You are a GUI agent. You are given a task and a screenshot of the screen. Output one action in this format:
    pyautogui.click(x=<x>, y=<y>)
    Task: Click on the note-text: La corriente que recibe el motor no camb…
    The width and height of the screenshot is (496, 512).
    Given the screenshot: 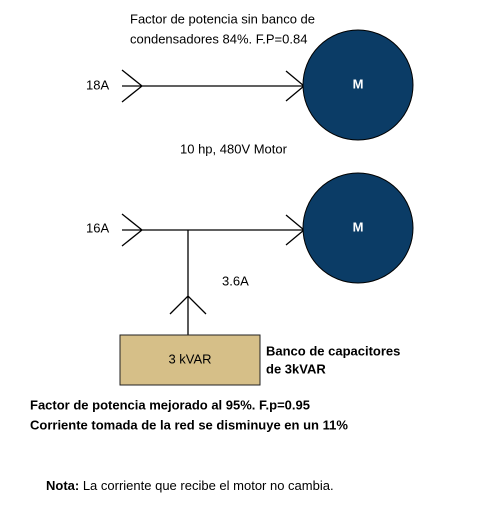 What is the action you would take?
    pyautogui.click(x=206, y=485)
    